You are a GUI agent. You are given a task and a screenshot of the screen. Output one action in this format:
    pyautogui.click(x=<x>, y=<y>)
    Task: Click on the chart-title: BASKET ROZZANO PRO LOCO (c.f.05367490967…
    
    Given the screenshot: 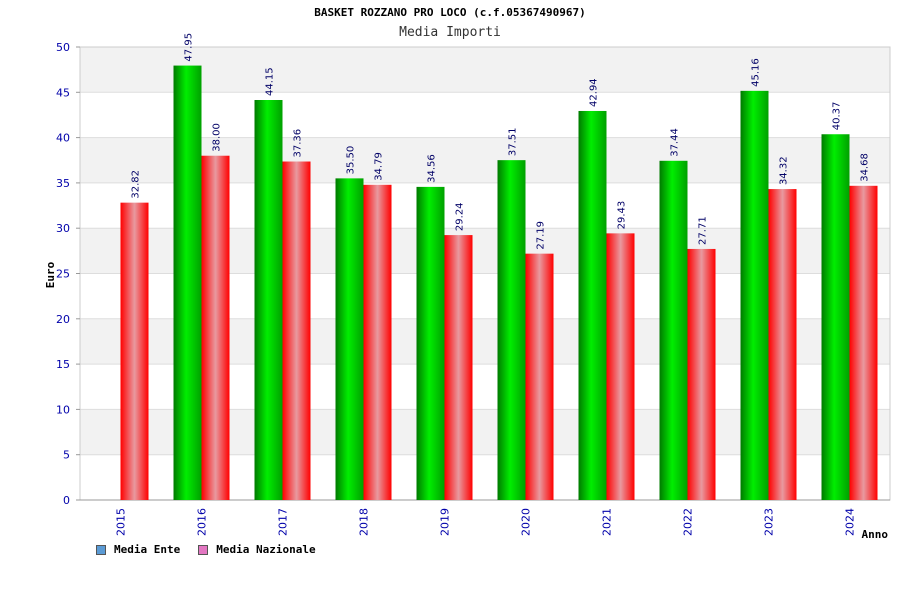 What is the action you would take?
    pyautogui.click(x=450, y=12)
    